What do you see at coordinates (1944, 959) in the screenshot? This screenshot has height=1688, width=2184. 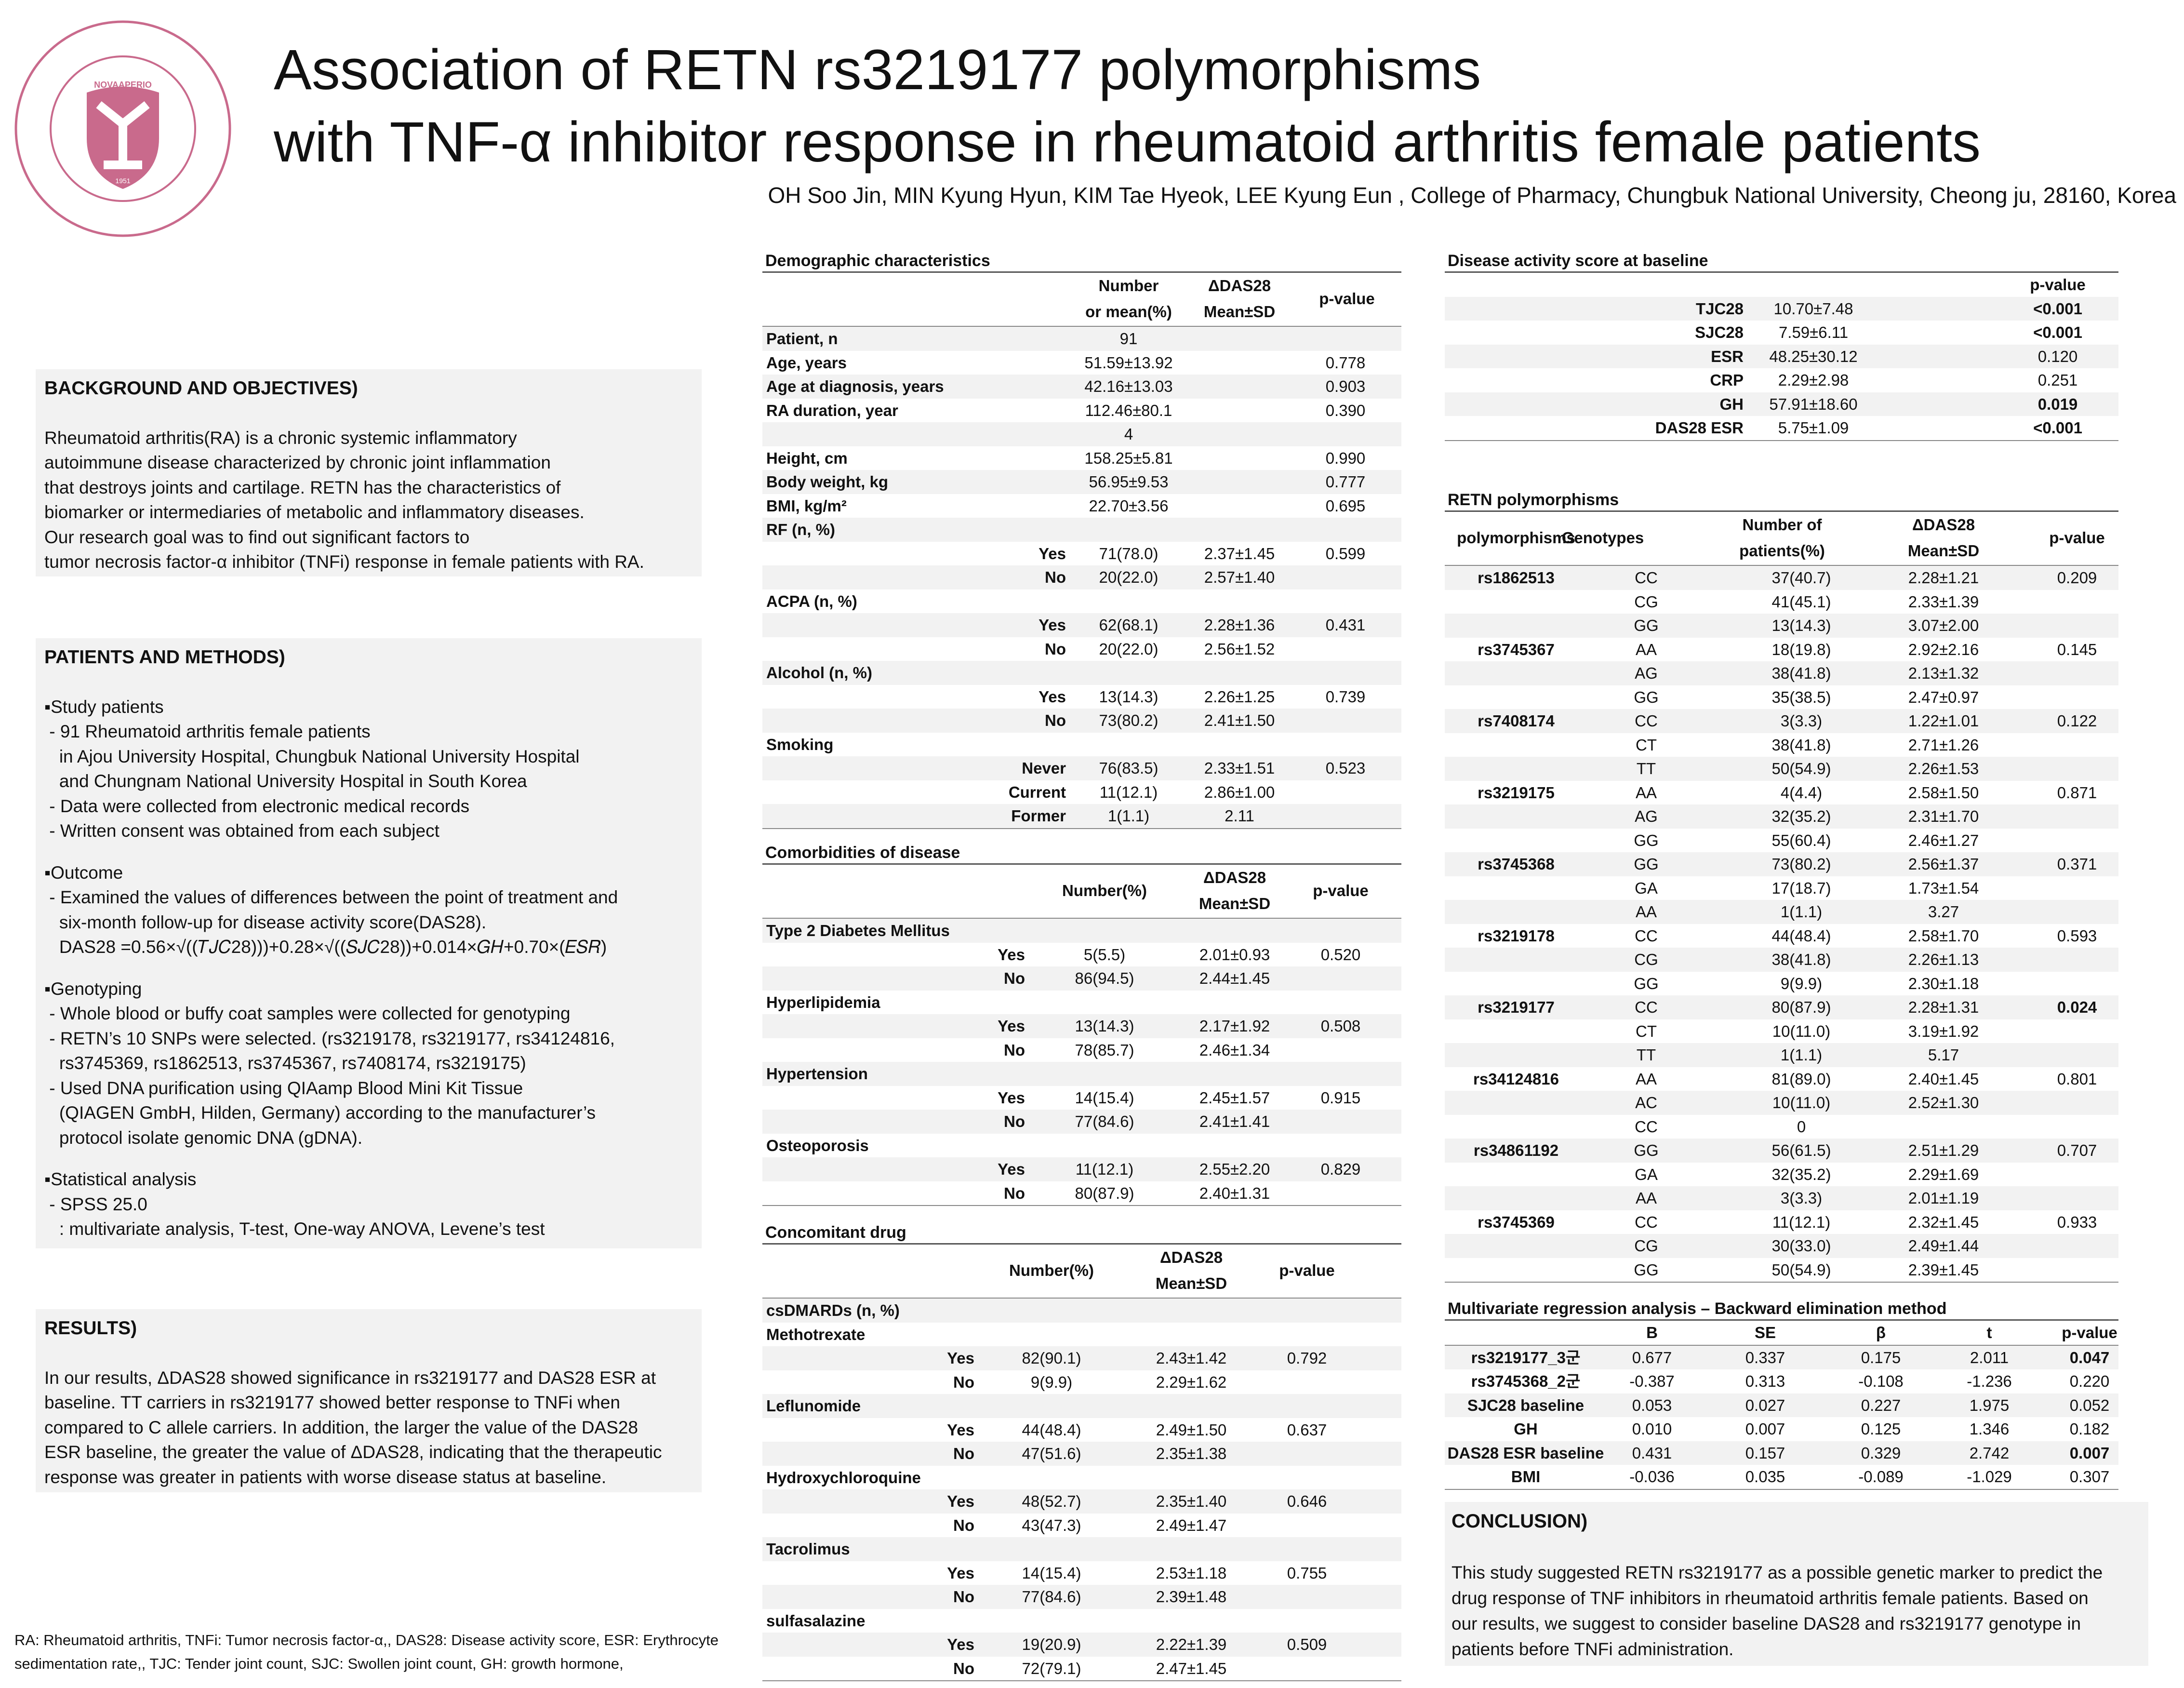 I see `table-cell: 2.26±1.13` at bounding box center [1944, 959].